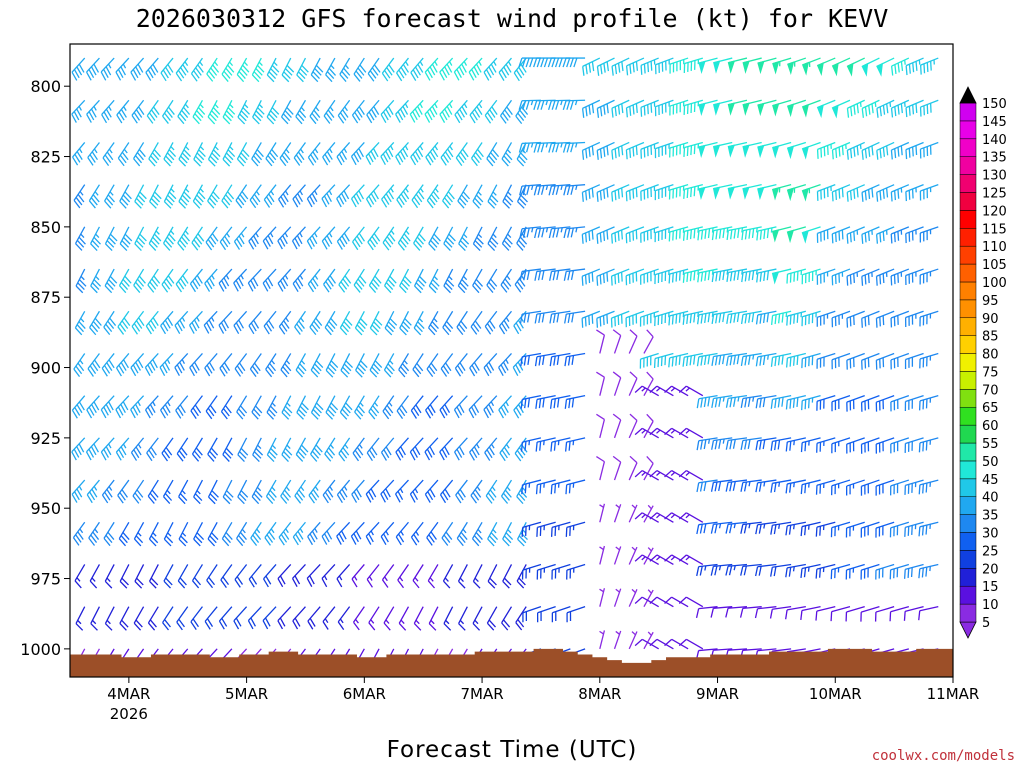 This screenshot has height=768, width=1024. Describe the element at coordinates (994, 140) in the screenshot. I see `colorbar-label: 140` at that location.